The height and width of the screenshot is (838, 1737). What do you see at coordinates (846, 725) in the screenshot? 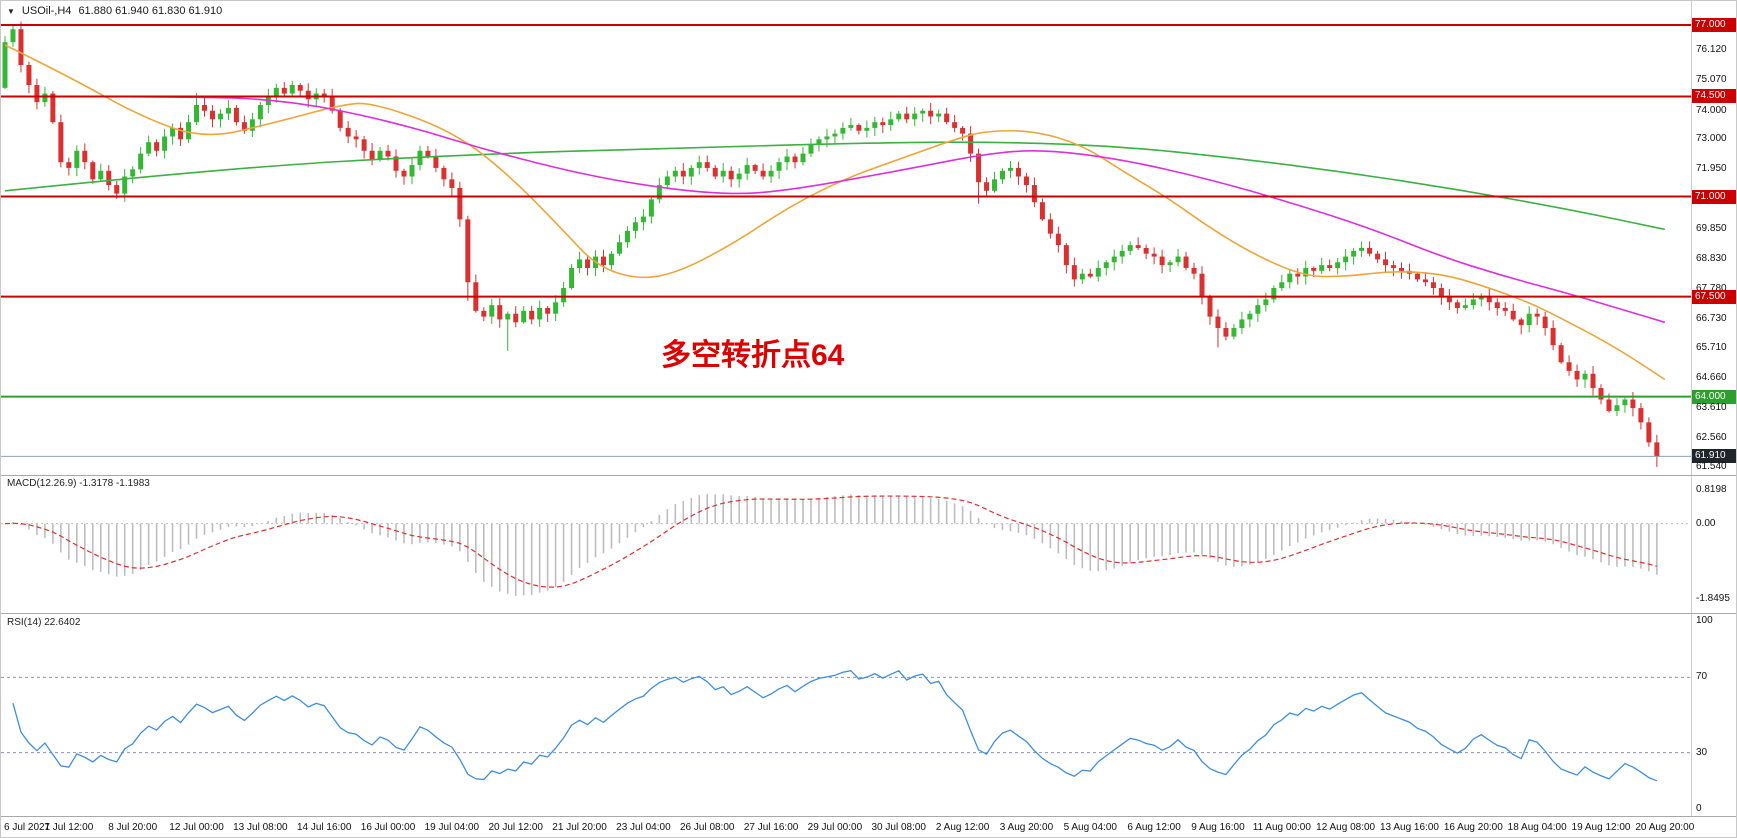
I see `rsi-layer` at bounding box center [846, 725].